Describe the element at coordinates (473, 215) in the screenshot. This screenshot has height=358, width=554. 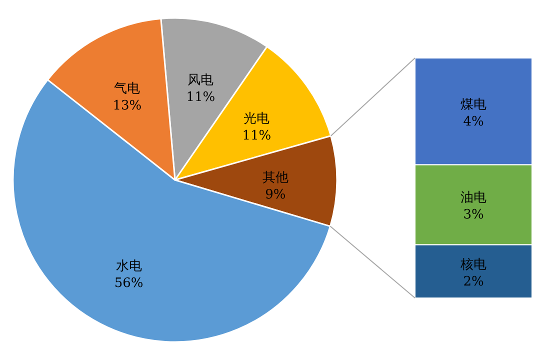
I see `data-label: 3%` at that location.